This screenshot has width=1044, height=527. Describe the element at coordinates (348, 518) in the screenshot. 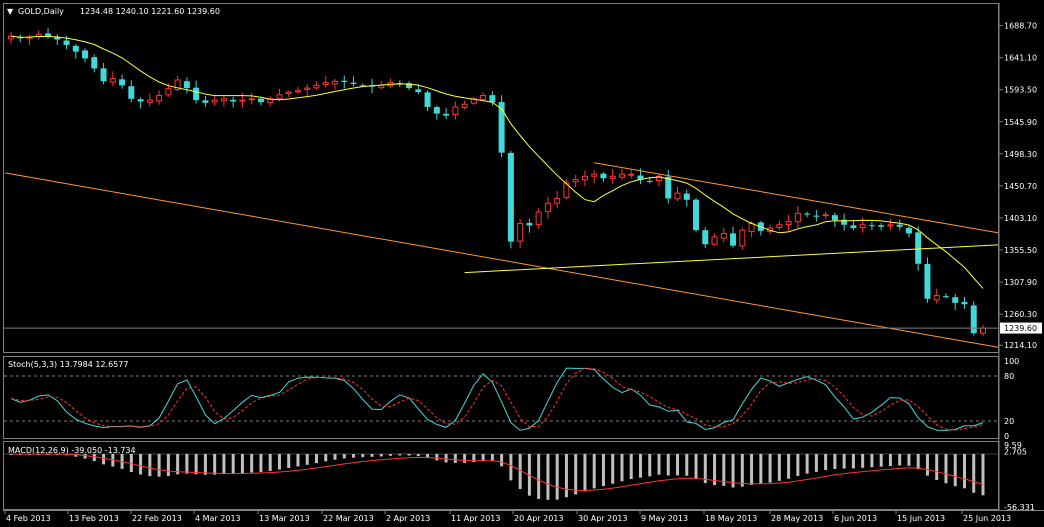

I see `time-tick-label: 22 Mar 2013` at that location.